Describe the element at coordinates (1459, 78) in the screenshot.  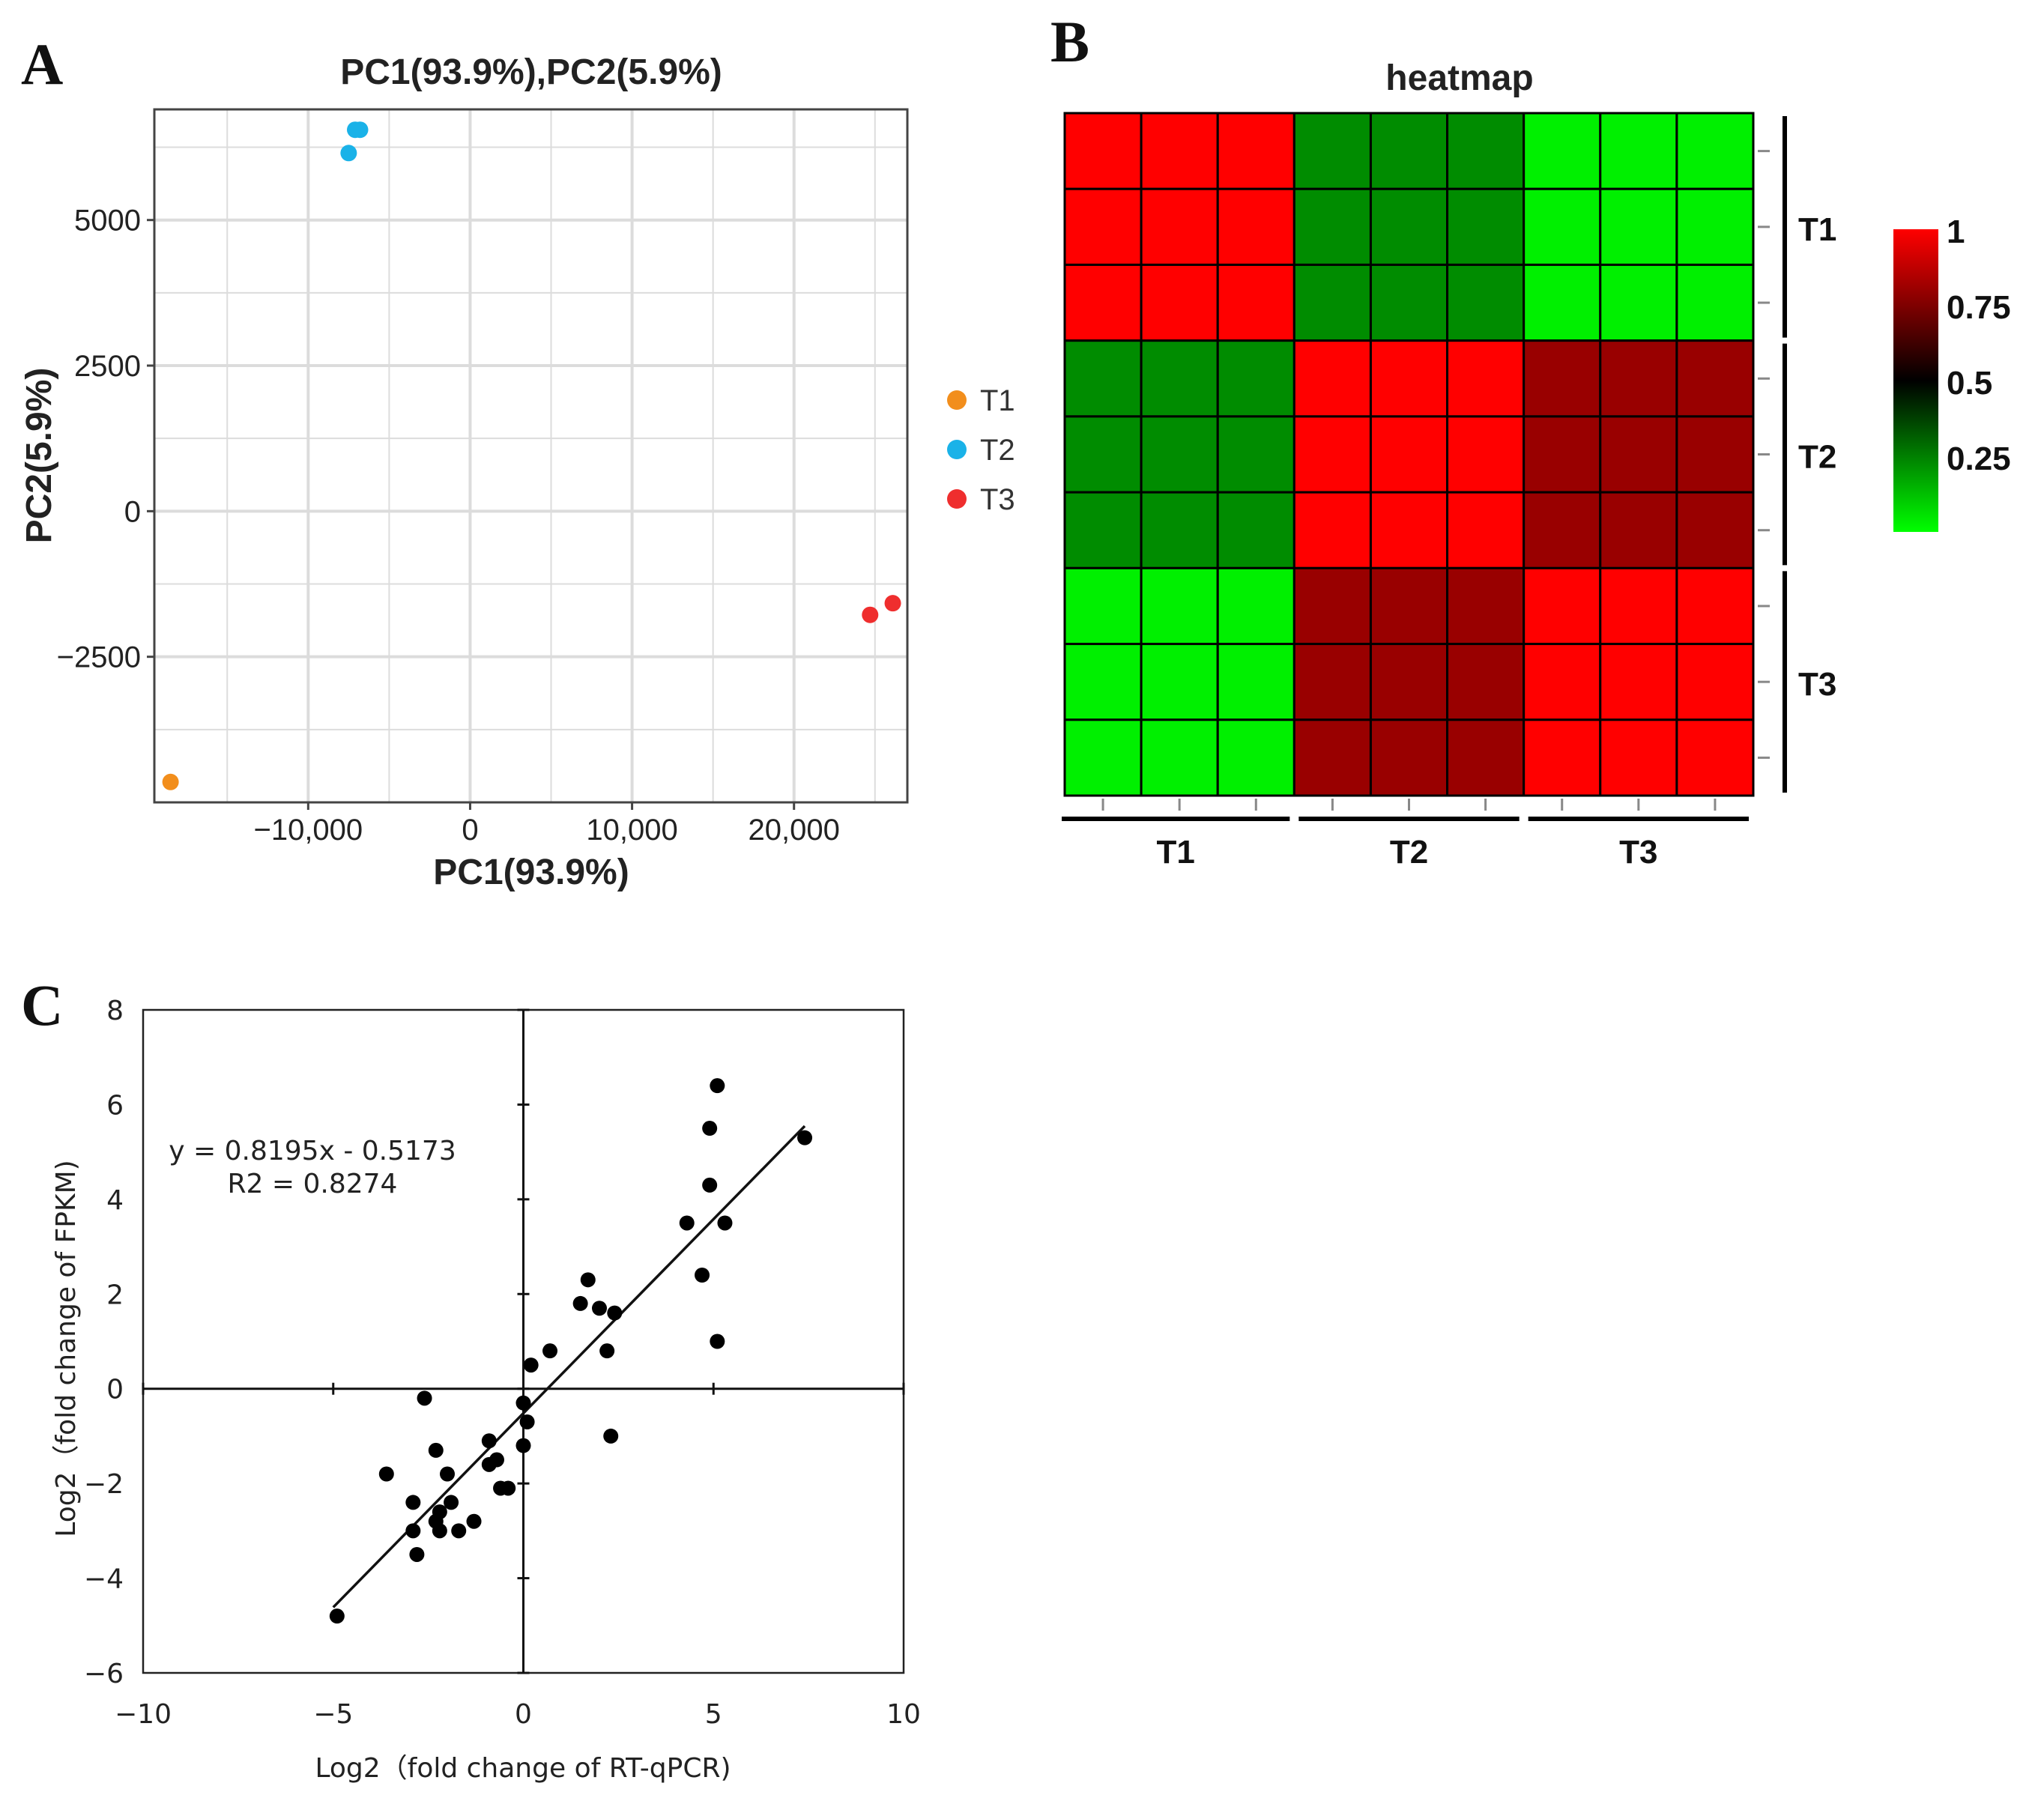
I see `heatmap-title: heatmap` at that location.